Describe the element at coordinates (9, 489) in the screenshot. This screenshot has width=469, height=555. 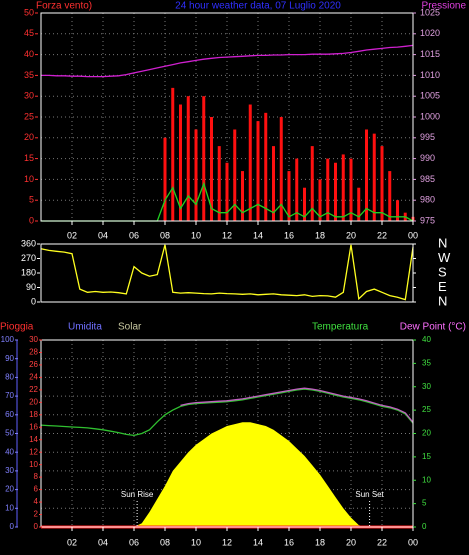
I see `y3-tick-label: 20` at that location.